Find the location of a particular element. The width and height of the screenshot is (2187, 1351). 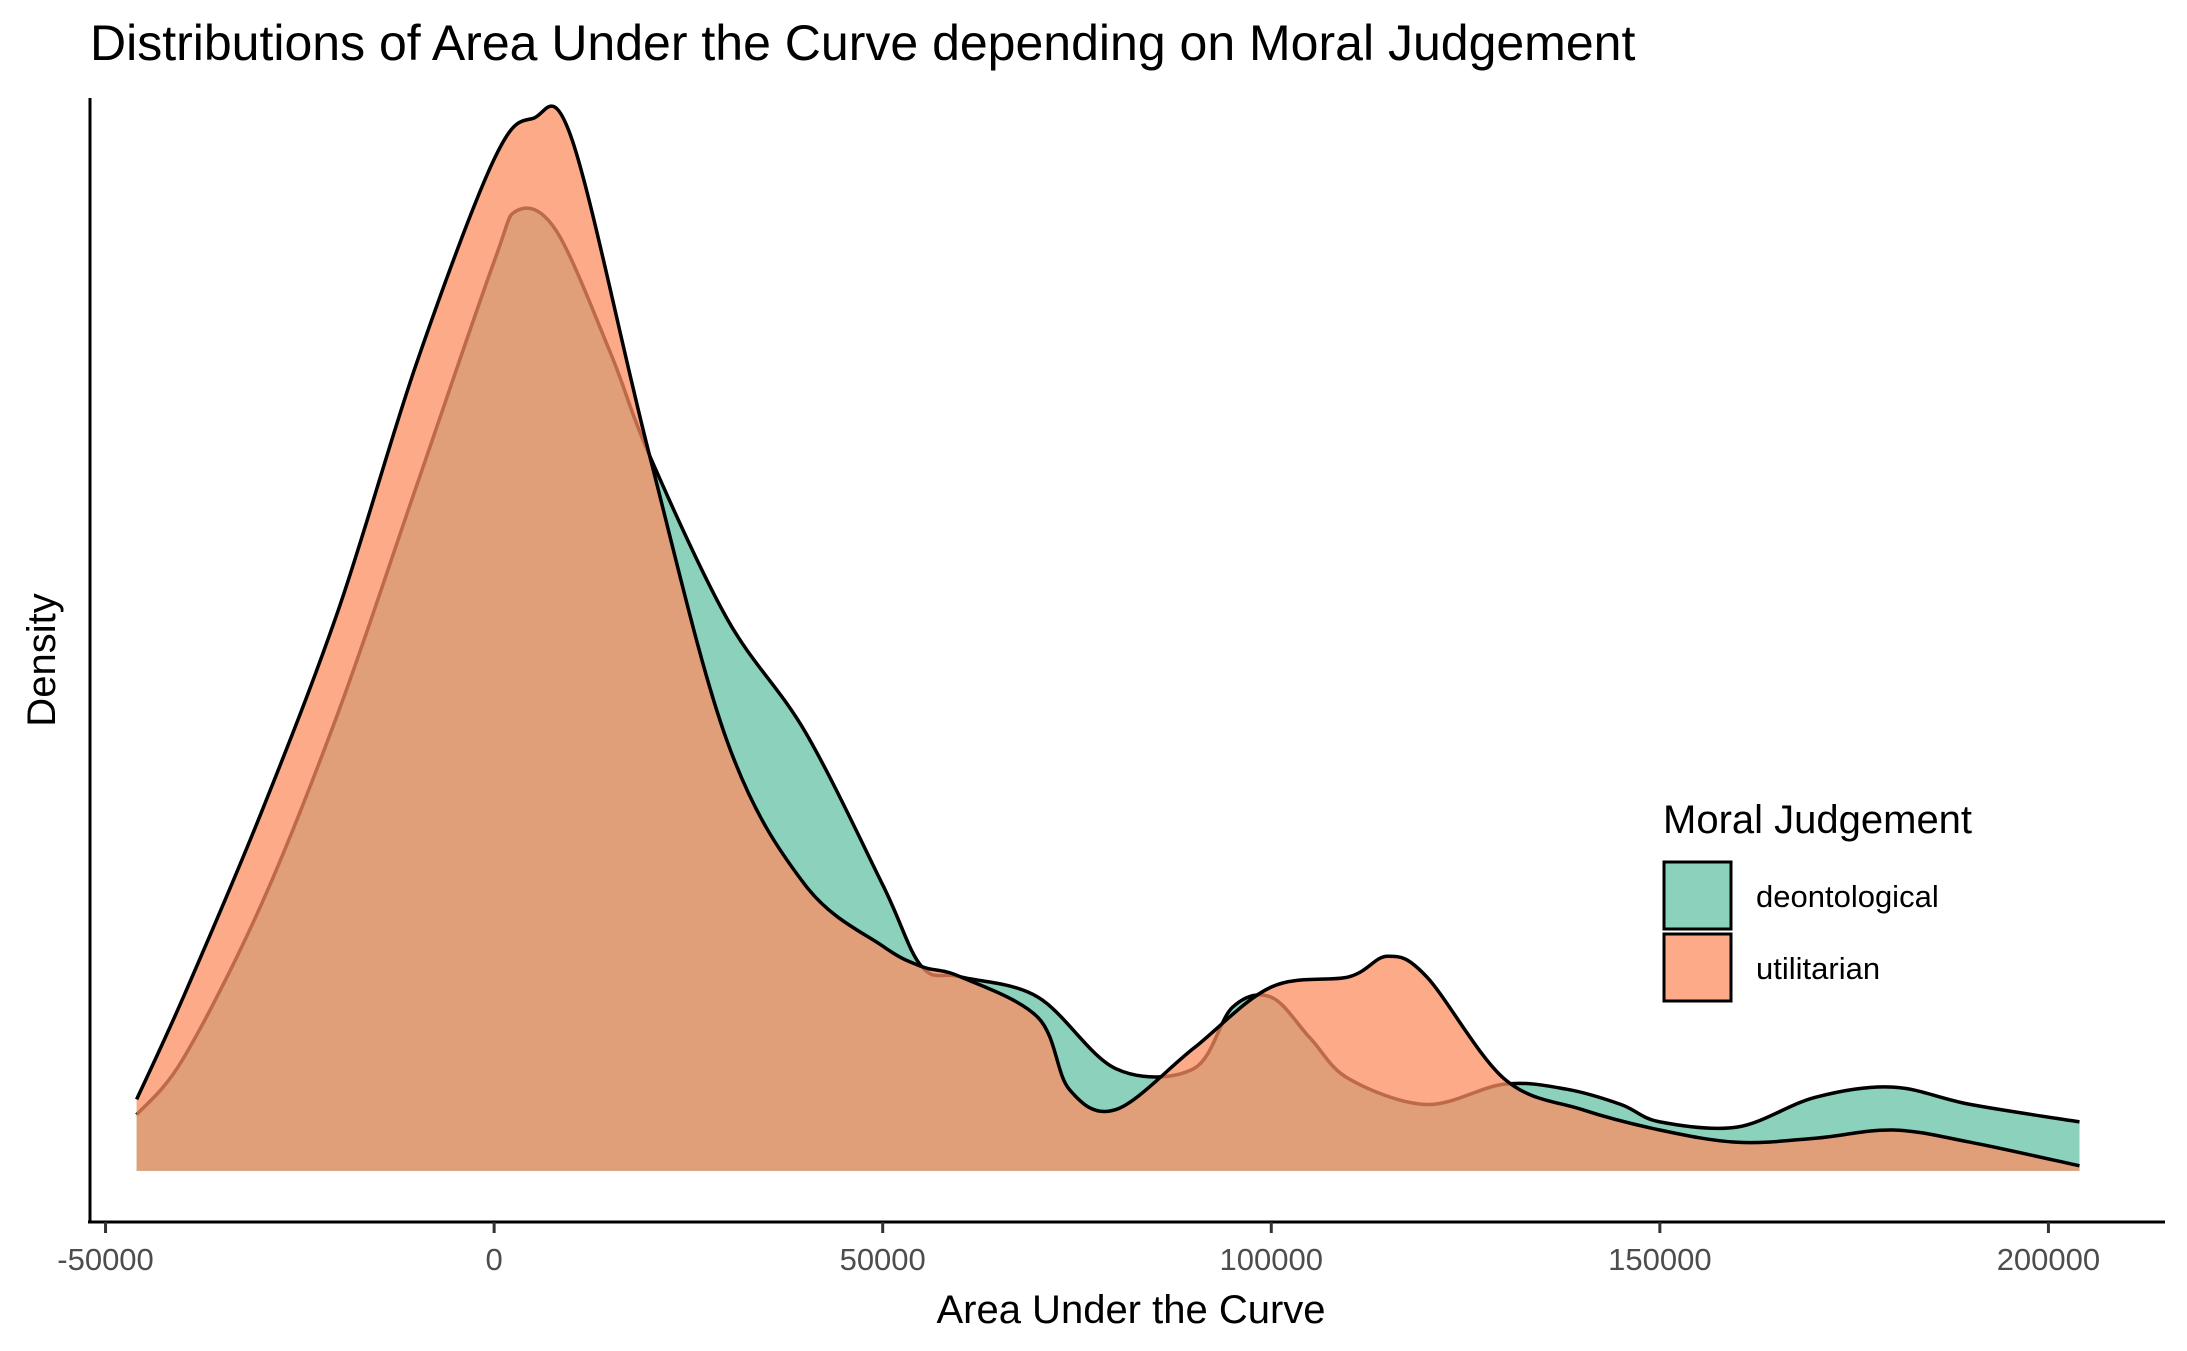

x-tick-label: -50000 is located at coordinates (105, 1259).